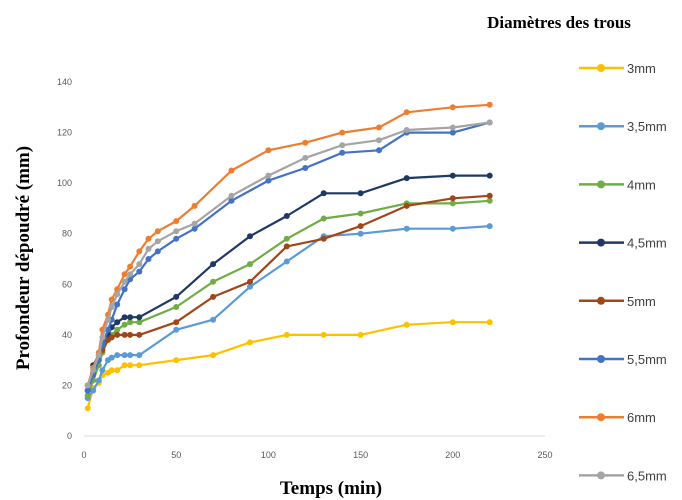 The height and width of the screenshot is (500, 682). I want to click on legend-item-3mm: 3mm, so click(617, 68).